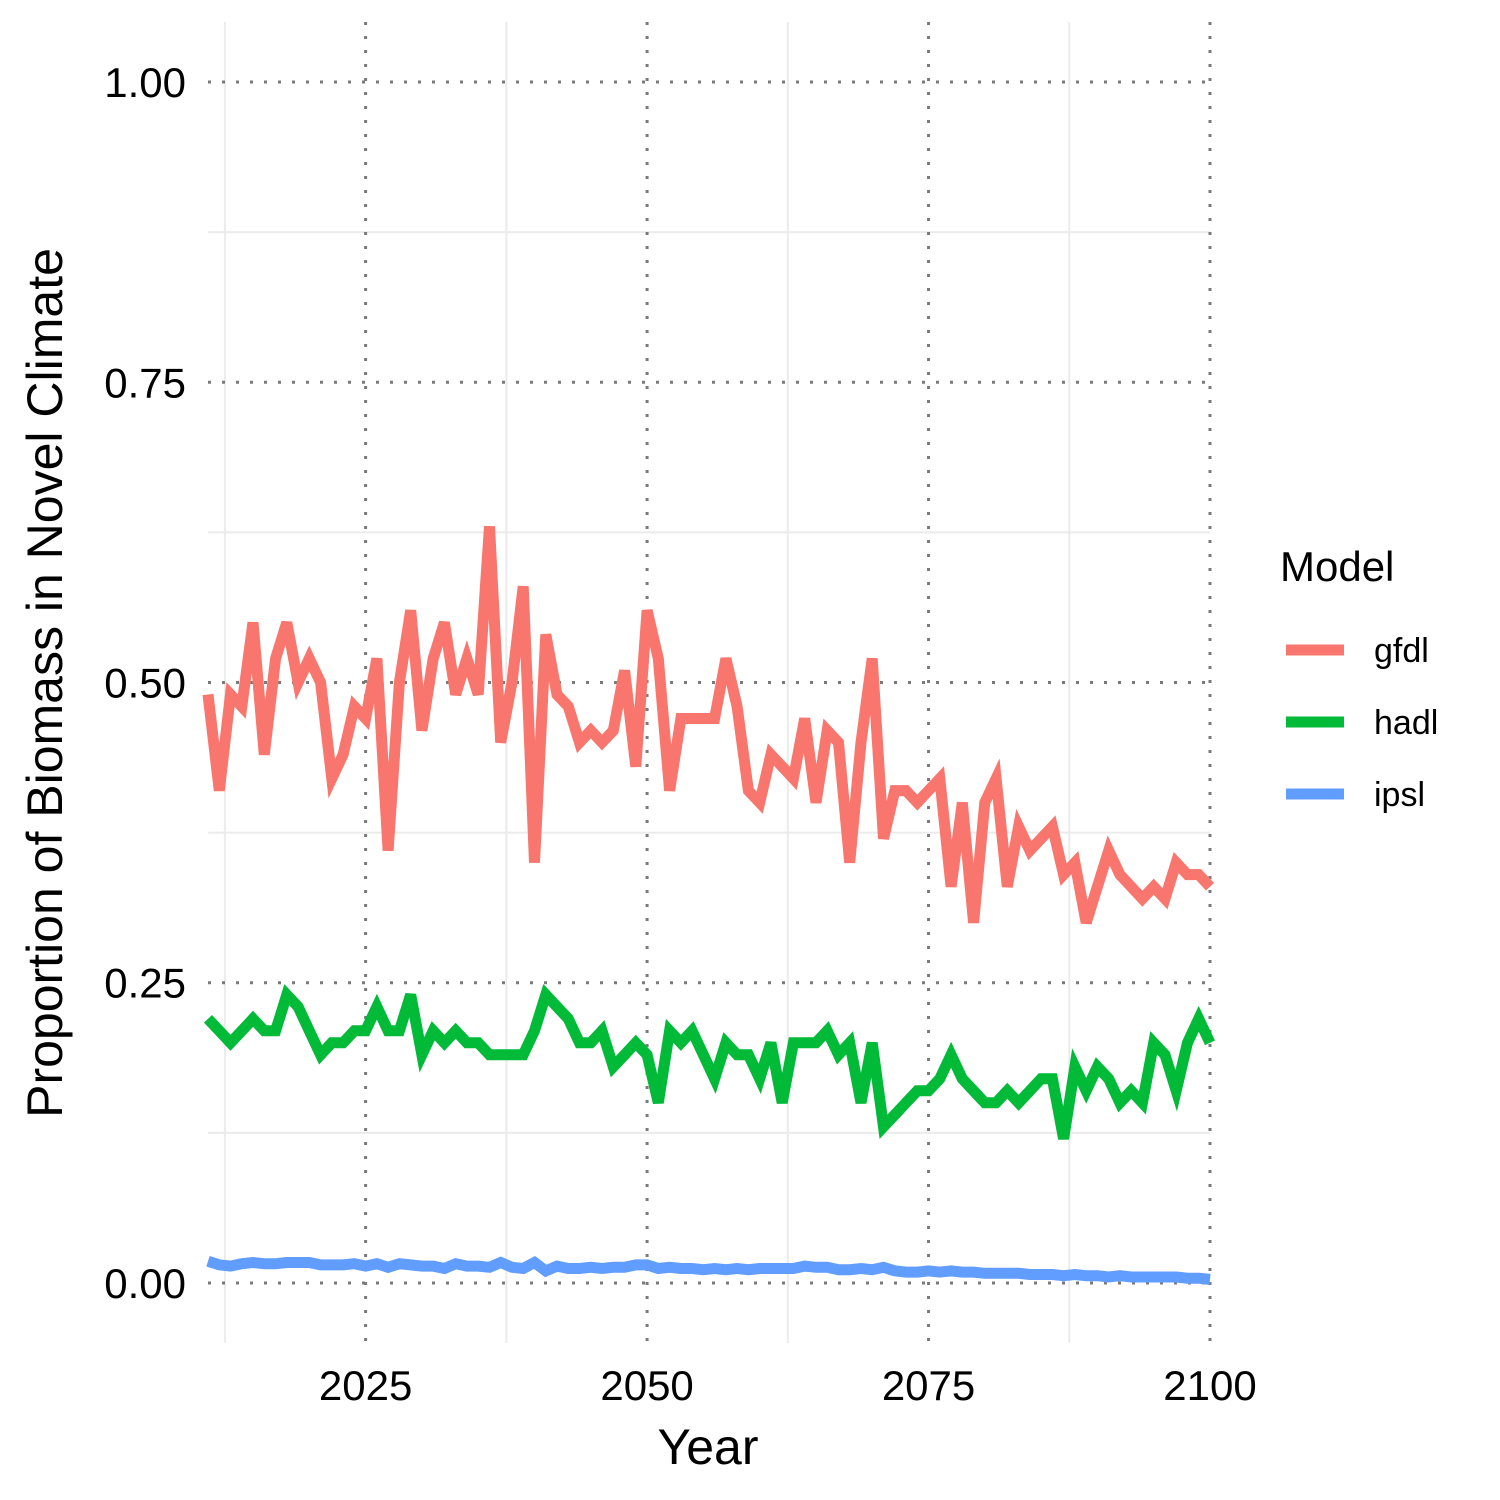 The width and height of the screenshot is (1500, 1500). Describe the element at coordinates (928, 1385) in the screenshot. I see `x-tick-label: 2075` at that location.